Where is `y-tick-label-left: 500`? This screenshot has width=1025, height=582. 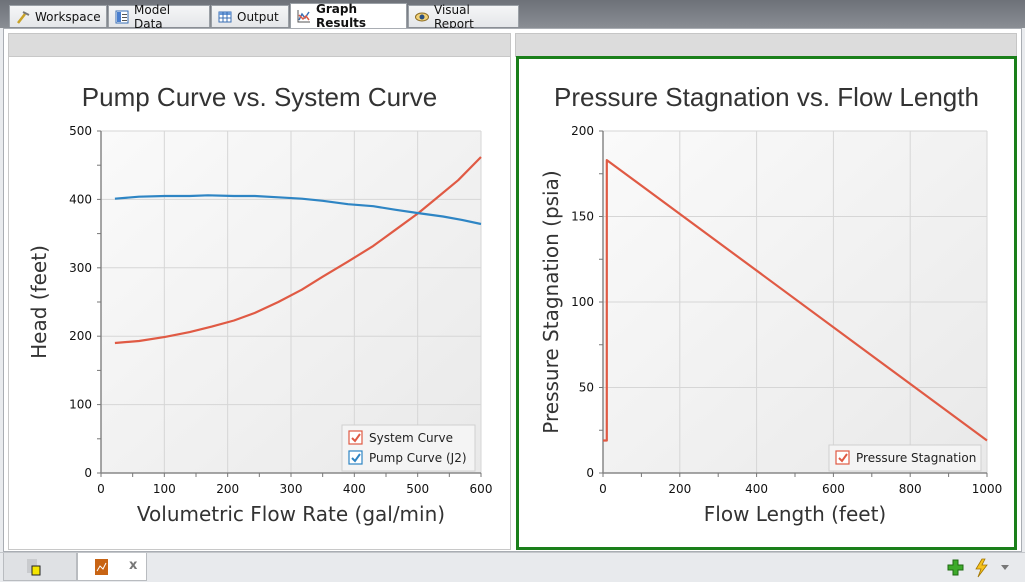 y-tick-label-left: 500 is located at coordinates (80, 131).